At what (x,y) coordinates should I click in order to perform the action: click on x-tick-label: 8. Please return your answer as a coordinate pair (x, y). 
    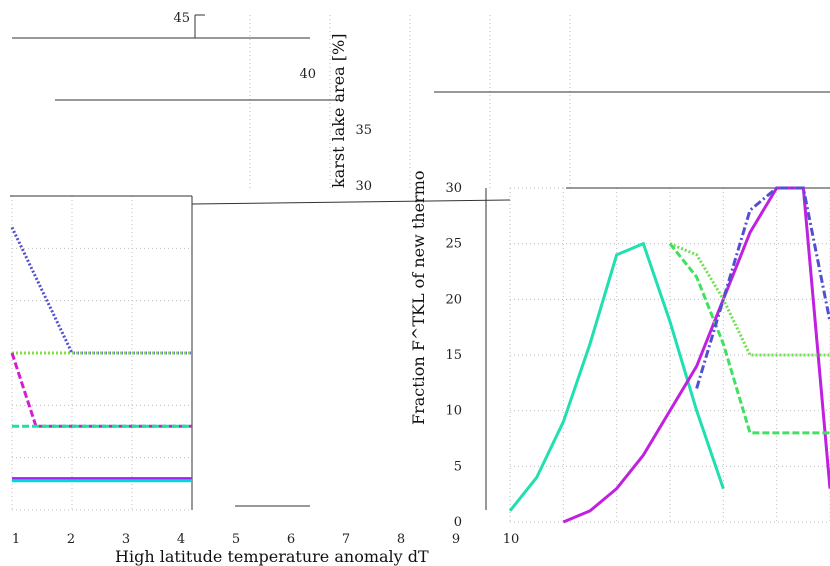
    Looking at the image, I should click on (401, 539).